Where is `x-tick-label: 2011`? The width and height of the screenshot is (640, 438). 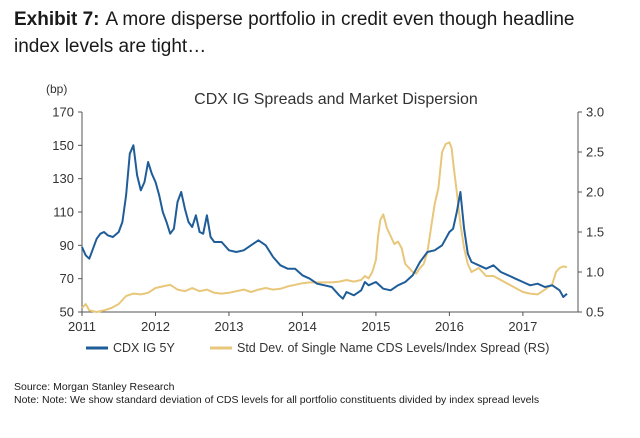
x-tick-label: 2011 is located at coordinates (82, 326).